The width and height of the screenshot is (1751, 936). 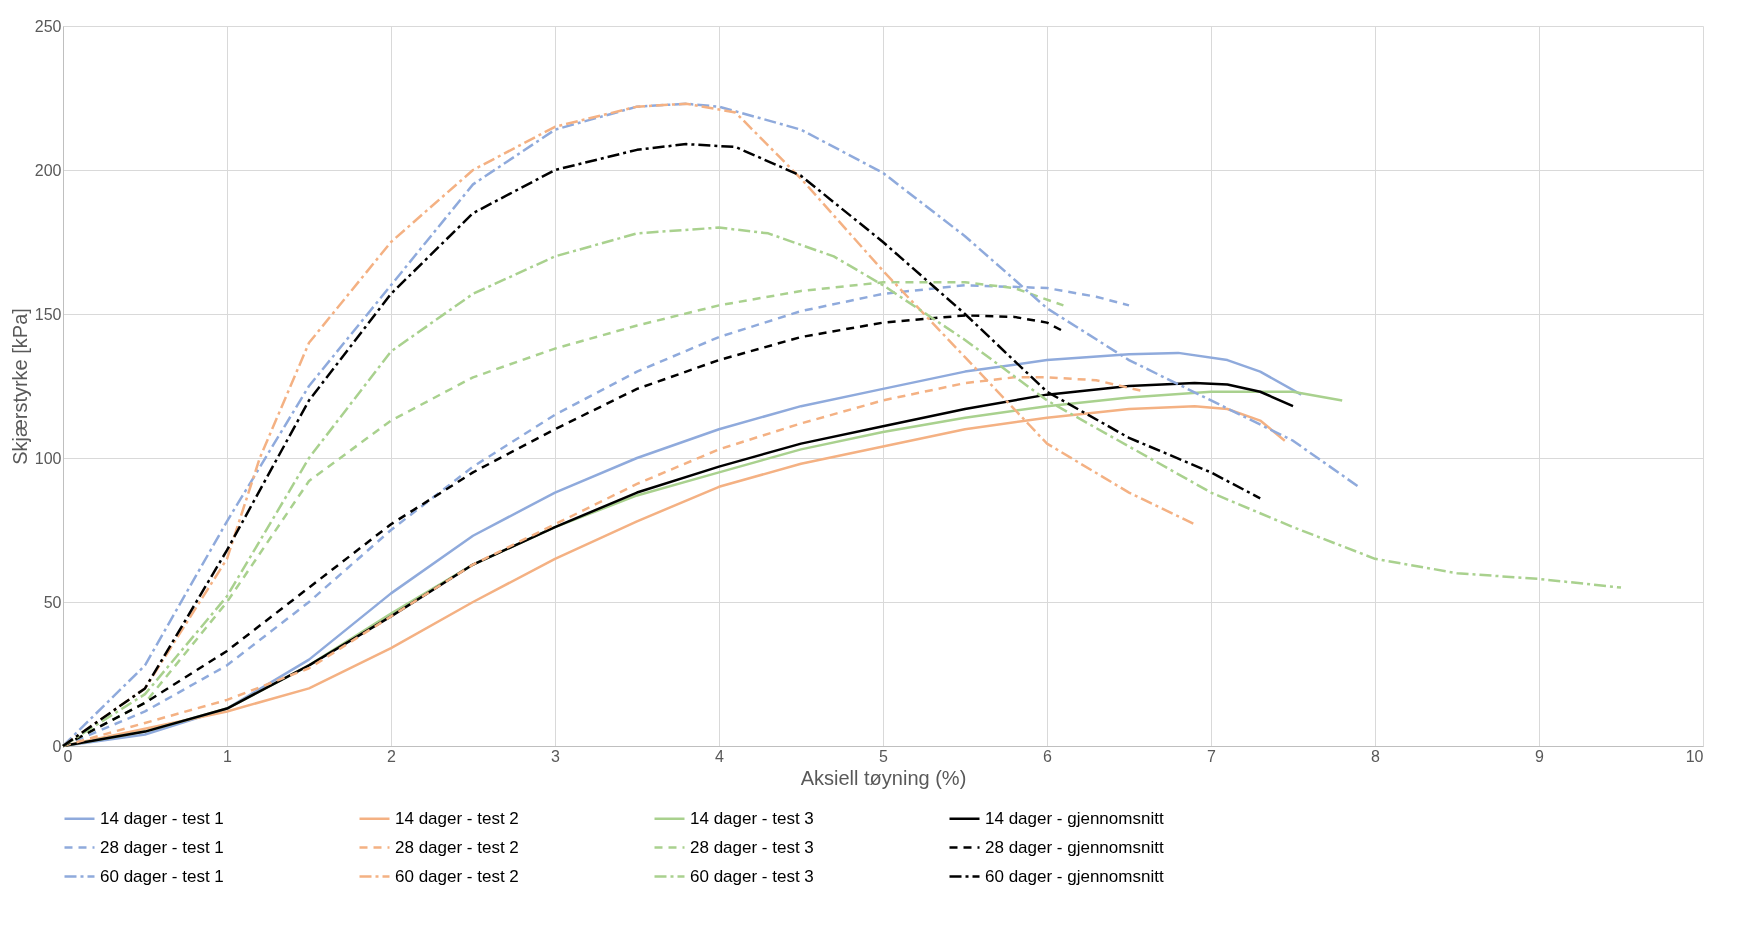 What do you see at coordinates (1074, 847) in the screenshot?
I see `legend-label: 28 dager - gjennomsnitt` at bounding box center [1074, 847].